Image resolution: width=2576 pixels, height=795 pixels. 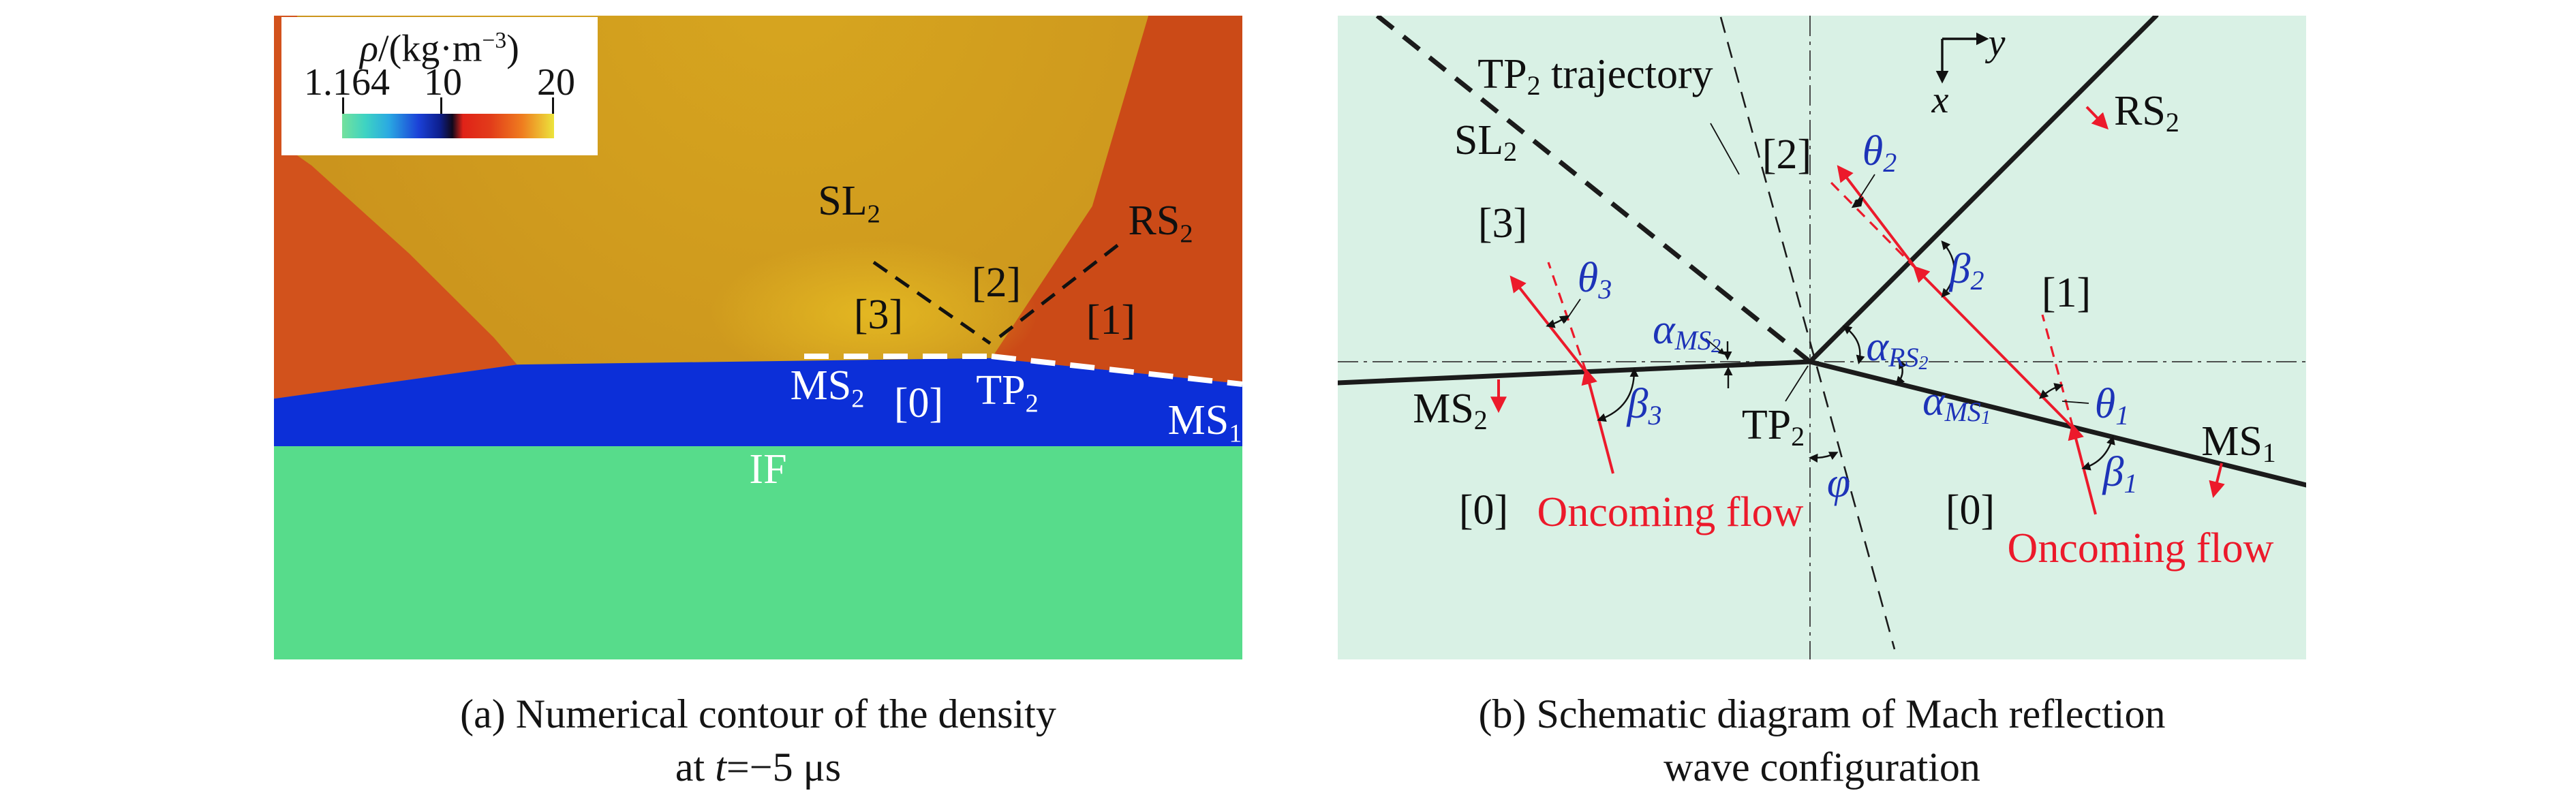 I want to click on label-theta1: θ1, so click(x=2112, y=406).